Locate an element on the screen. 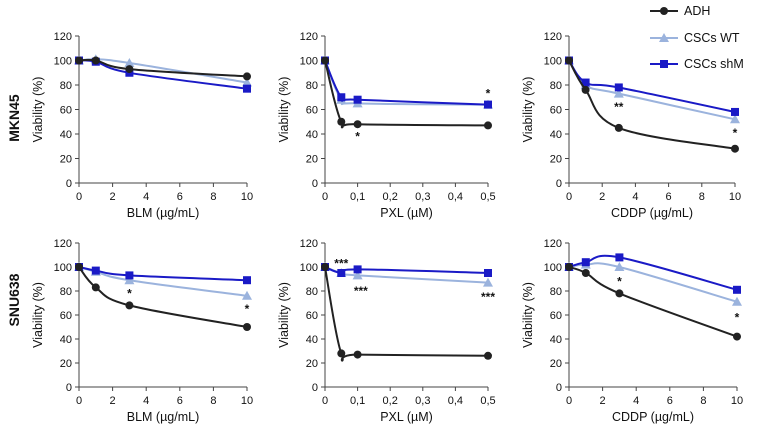  x-axis-label: CDDP (µg/mL) is located at coordinates (652, 213).